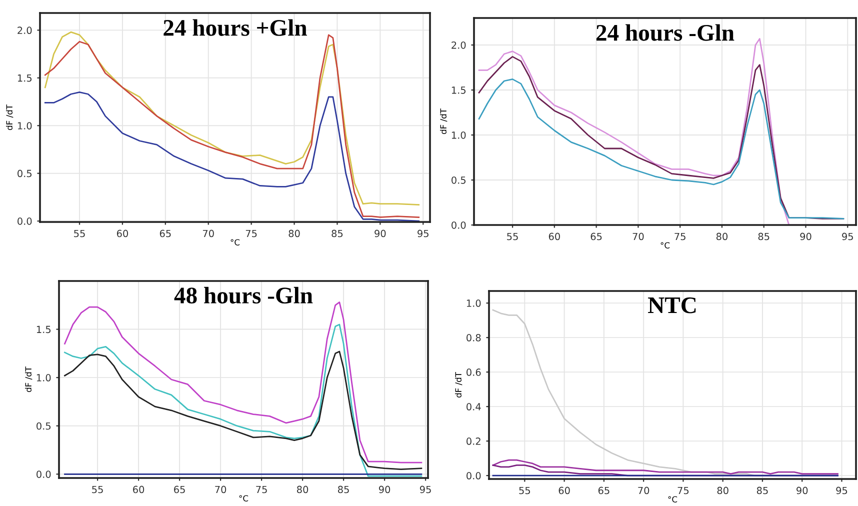 Image resolution: width=858 pixels, height=506 pixels. I want to click on y-tick-label: 0.4, so click(473, 406).